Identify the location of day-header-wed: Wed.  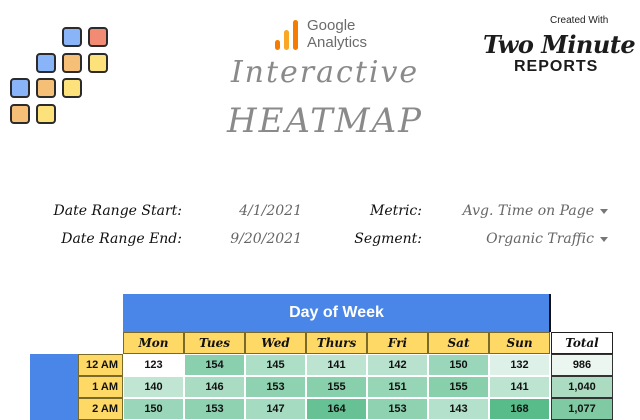
(275, 343).